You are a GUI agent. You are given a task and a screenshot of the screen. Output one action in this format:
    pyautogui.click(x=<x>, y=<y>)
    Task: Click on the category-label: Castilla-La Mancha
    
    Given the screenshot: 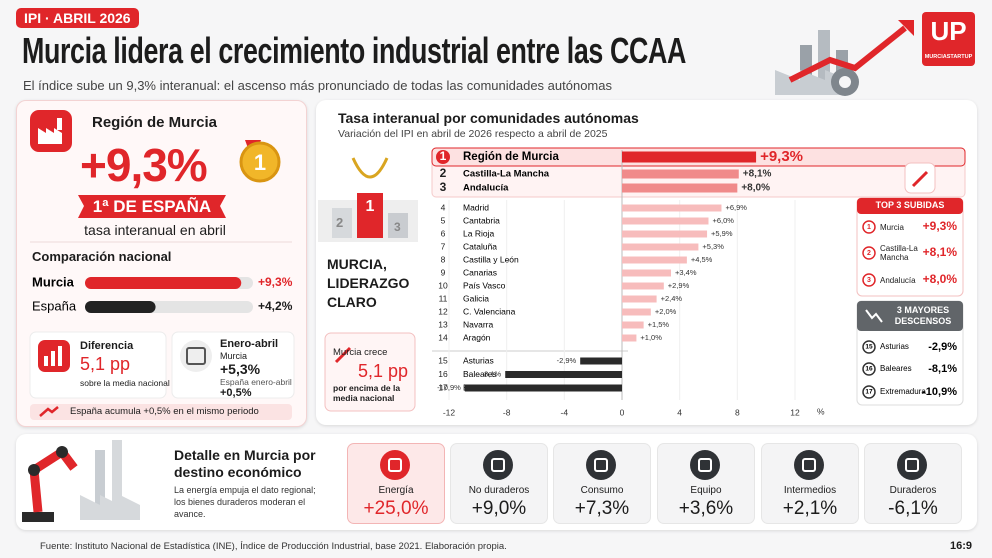 What is the action you would take?
    pyautogui.click(x=506, y=174)
    